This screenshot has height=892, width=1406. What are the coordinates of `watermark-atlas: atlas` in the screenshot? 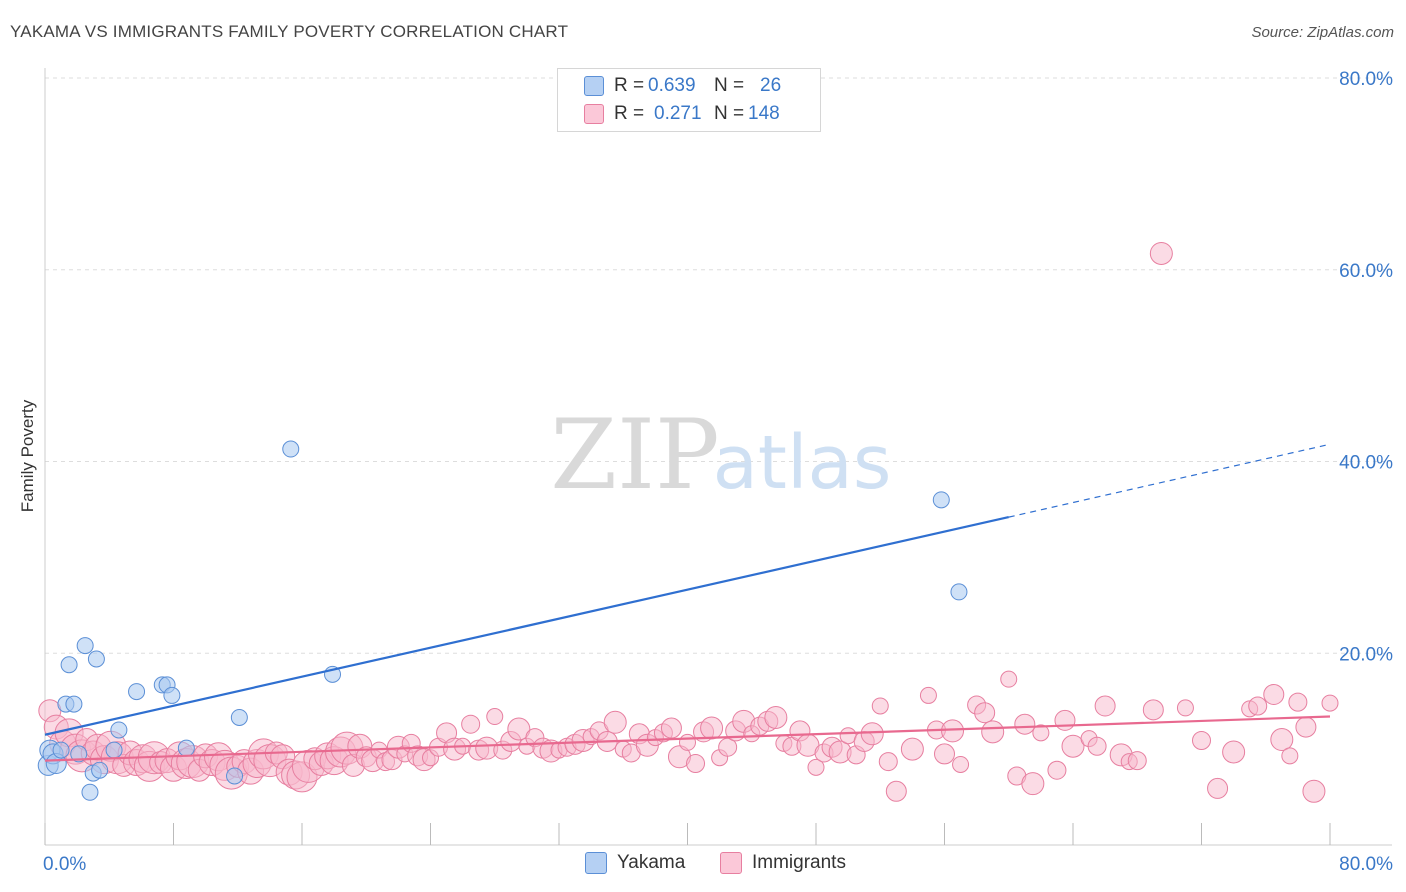 It's located at (802, 463).